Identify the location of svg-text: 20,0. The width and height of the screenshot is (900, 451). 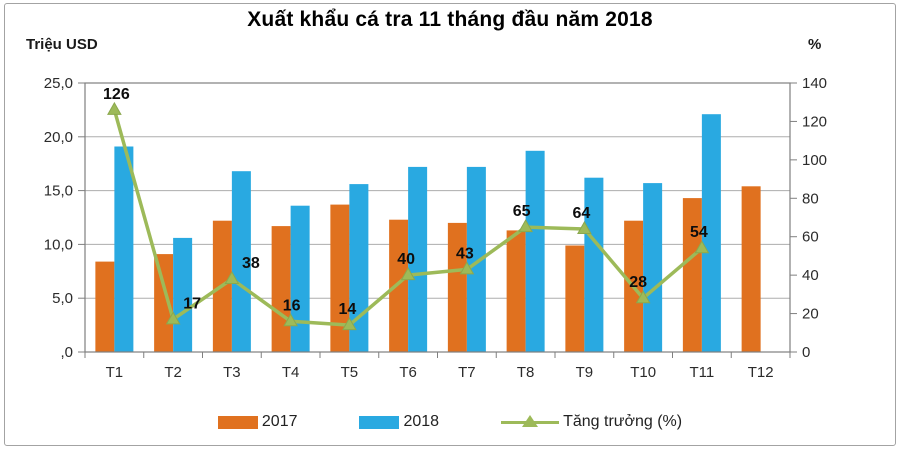
(58, 137).